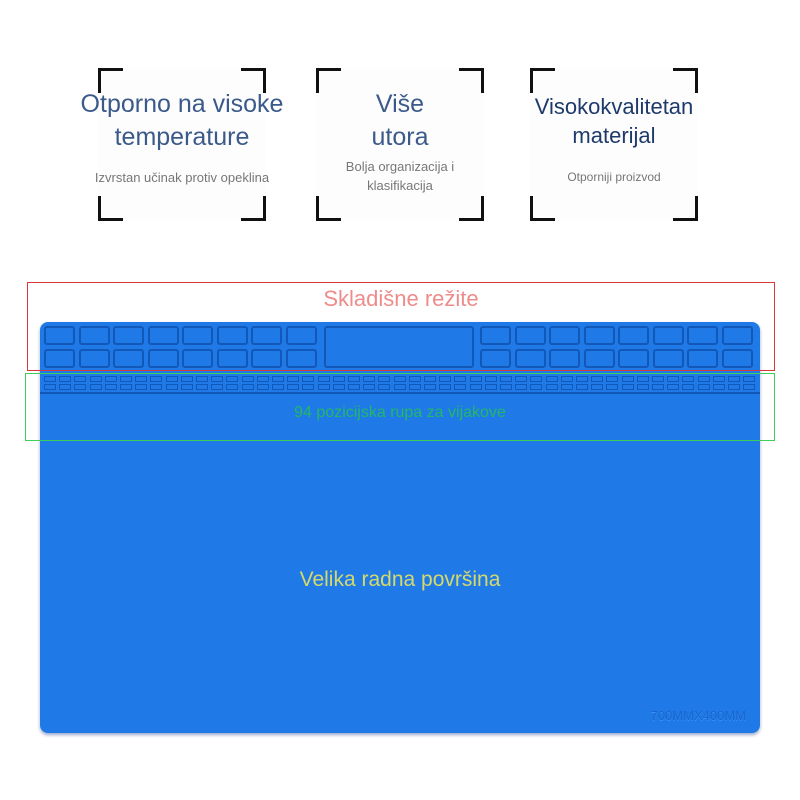 This screenshot has width=800, height=800. What do you see at coordinates (182, 177) in the screenshot?
I see `feature-subtitle: Izvrstan učinak protiv opeklina` at bounding box center [182, 177].